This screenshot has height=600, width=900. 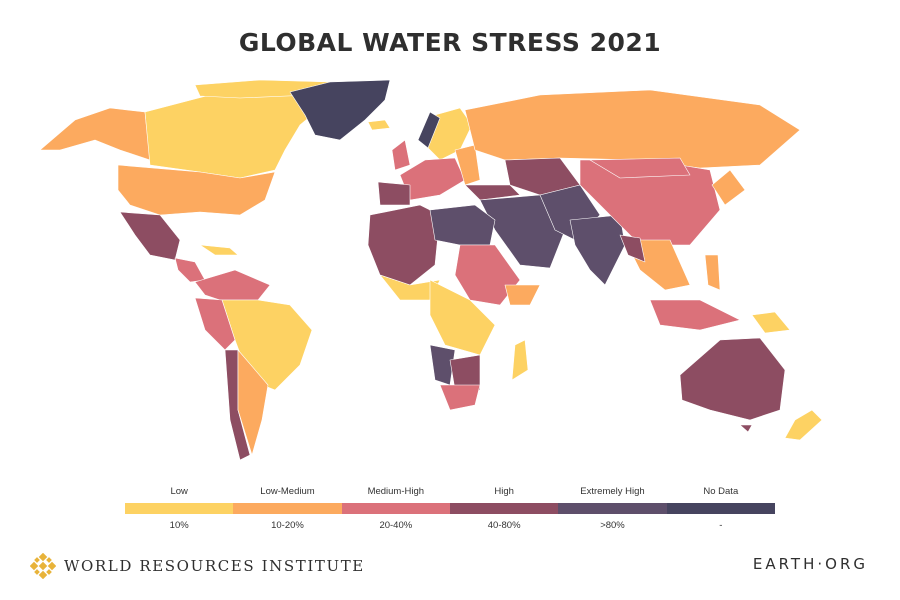 I want to click on legend-swatch-extremely-high, so click(x=612, y=508).